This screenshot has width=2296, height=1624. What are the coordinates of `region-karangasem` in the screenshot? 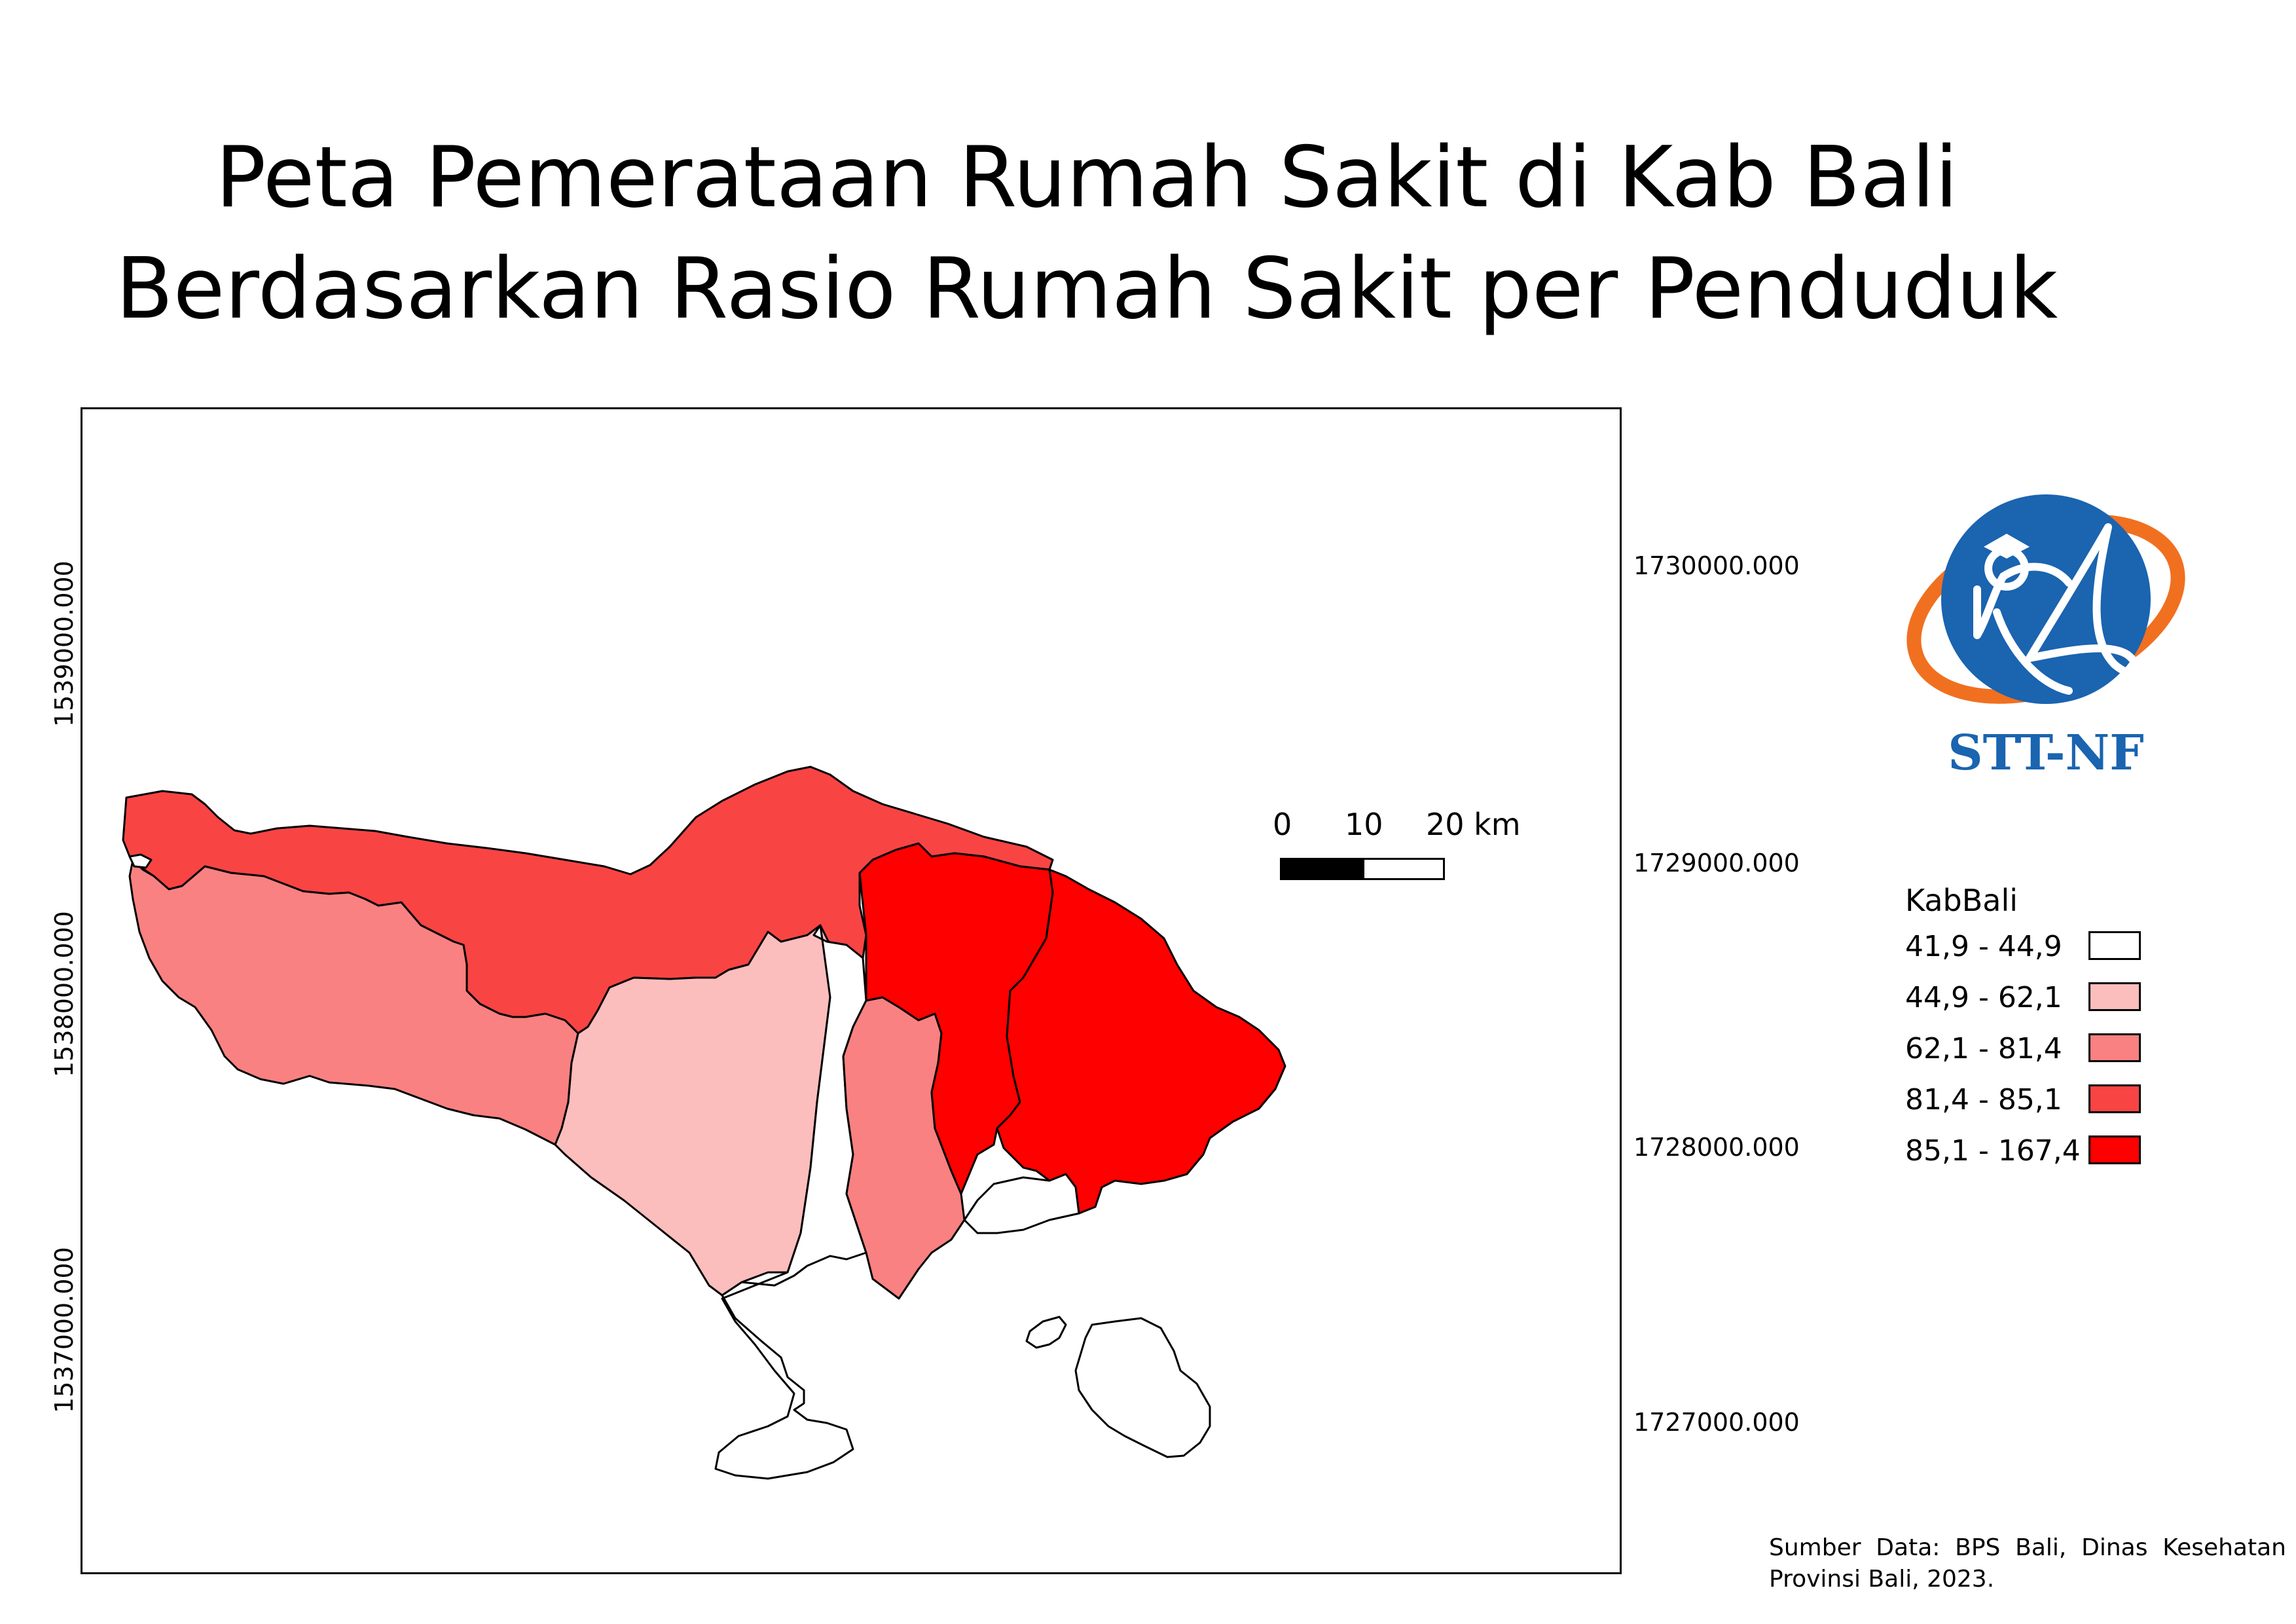 It's located at (1141, 1041).